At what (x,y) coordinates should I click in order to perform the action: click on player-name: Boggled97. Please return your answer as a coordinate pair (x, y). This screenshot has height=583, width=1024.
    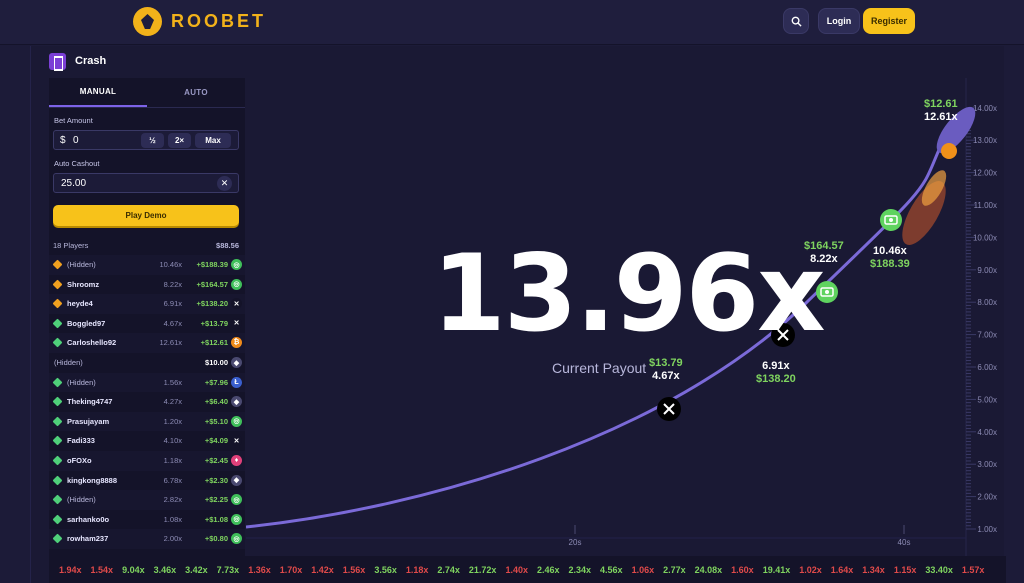
    Looking at the image, I should click on (86, 323).